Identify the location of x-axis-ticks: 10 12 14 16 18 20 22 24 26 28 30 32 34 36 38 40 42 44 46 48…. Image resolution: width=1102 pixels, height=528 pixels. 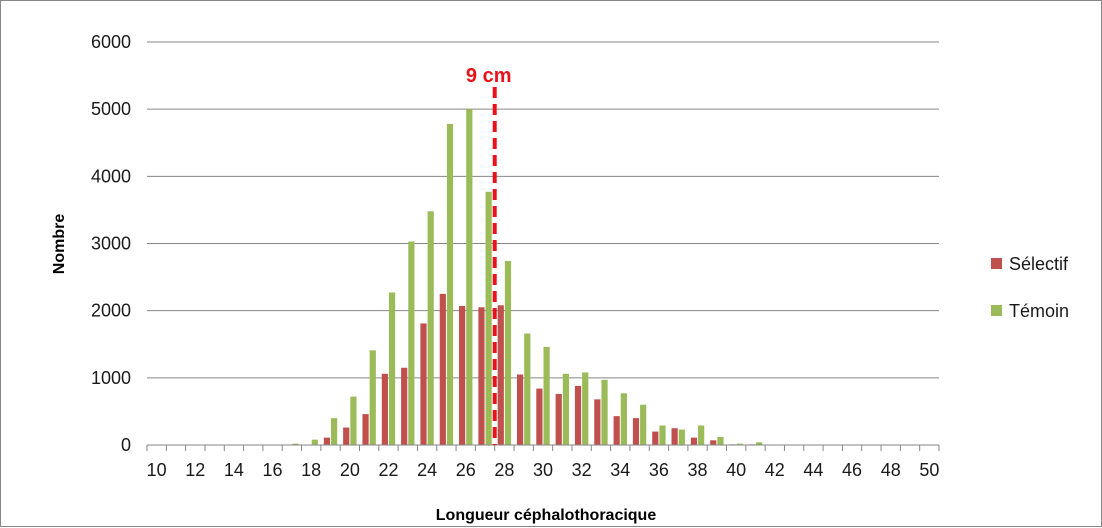
(543, 470).